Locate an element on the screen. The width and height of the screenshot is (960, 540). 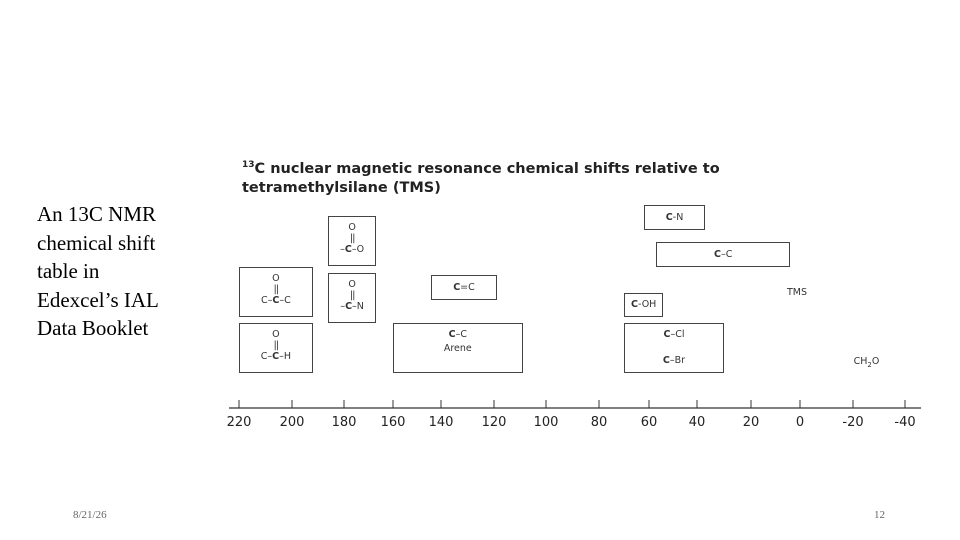
x-tick-label: 220 is located at coordinates (239, 422).